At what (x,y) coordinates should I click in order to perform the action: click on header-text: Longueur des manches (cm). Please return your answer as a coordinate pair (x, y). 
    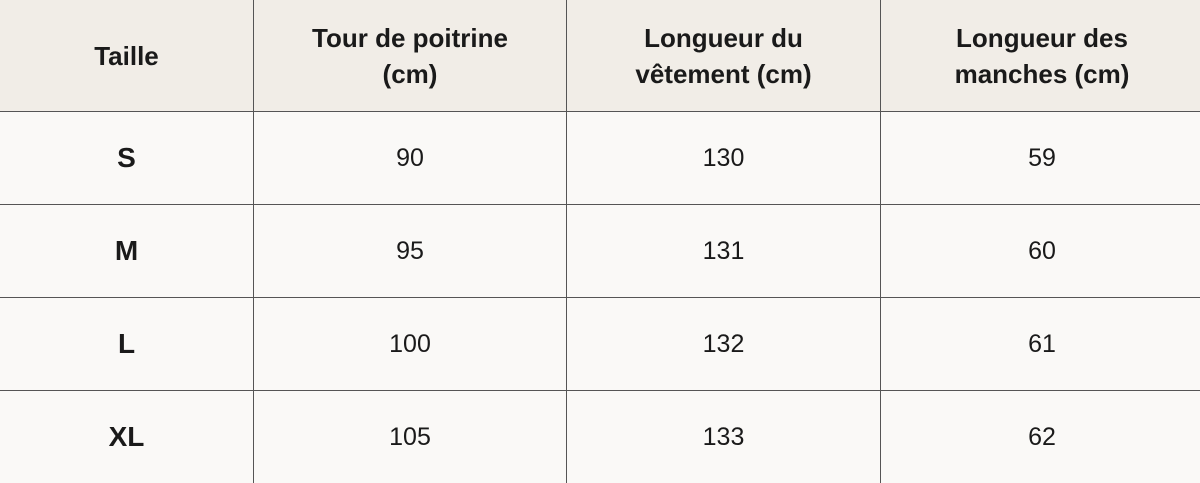
    Looking at the image, I should click on (1042, 55).